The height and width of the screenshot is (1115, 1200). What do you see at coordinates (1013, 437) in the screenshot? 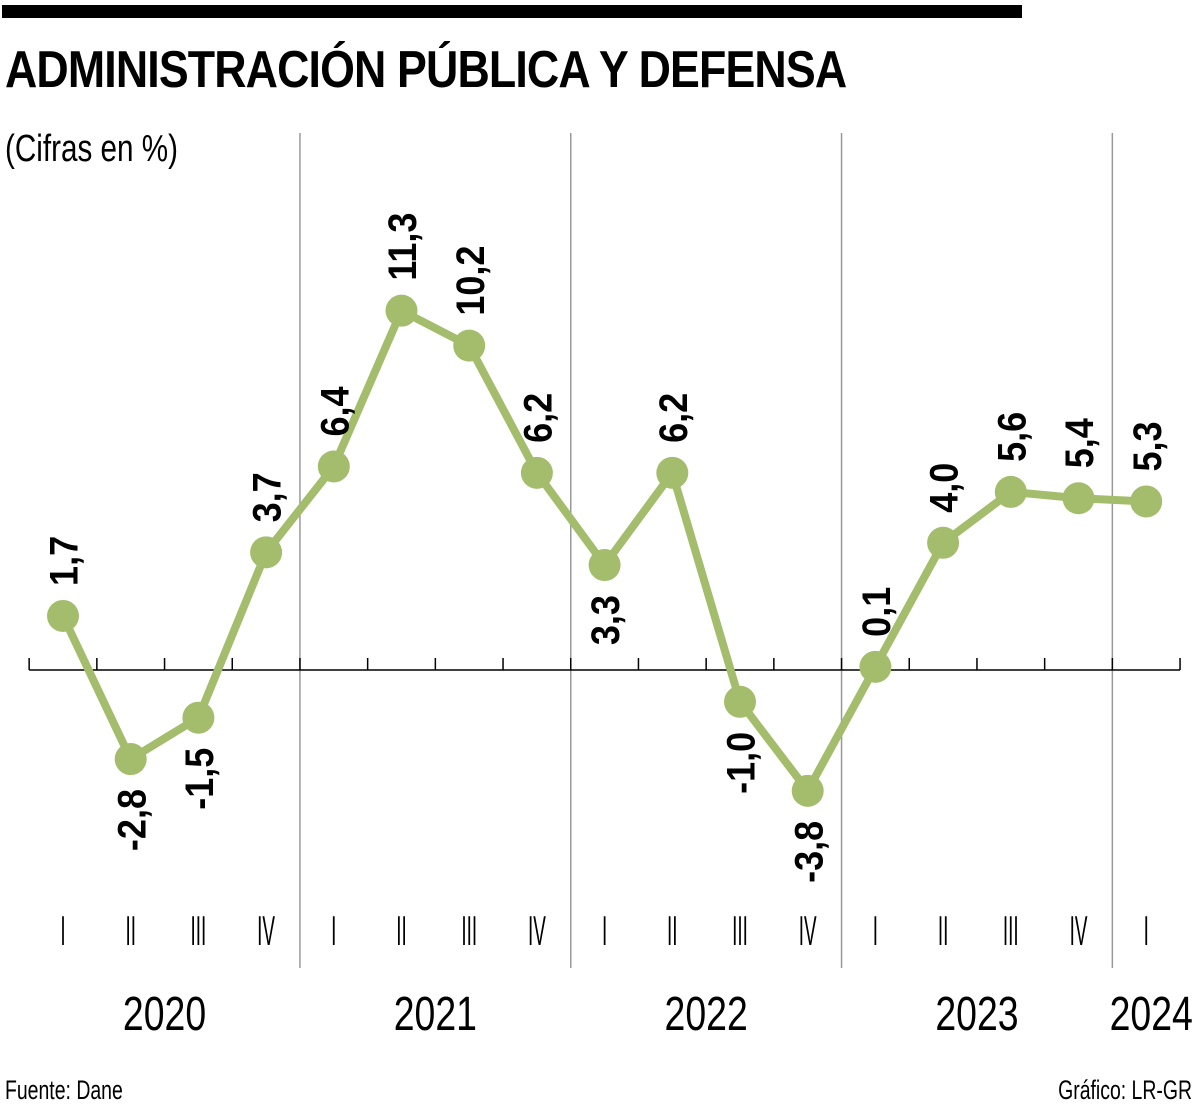
I see `data-label: 5,6` at bounding box center [1013, 437].